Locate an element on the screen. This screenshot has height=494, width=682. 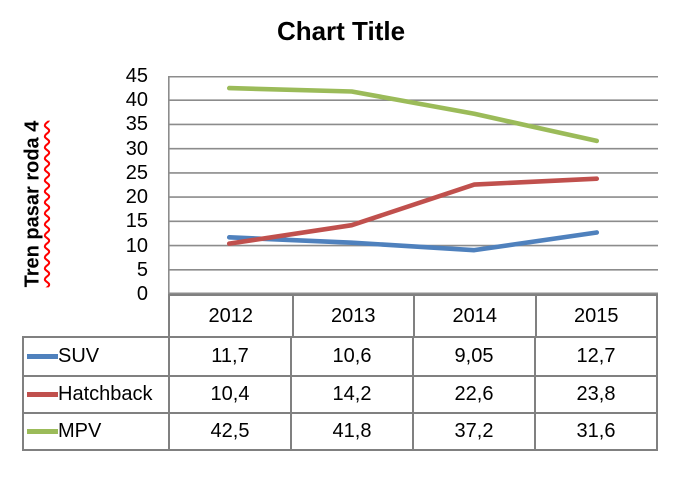
legend-cell-suv: SUV is located at coordinates (96, 356).